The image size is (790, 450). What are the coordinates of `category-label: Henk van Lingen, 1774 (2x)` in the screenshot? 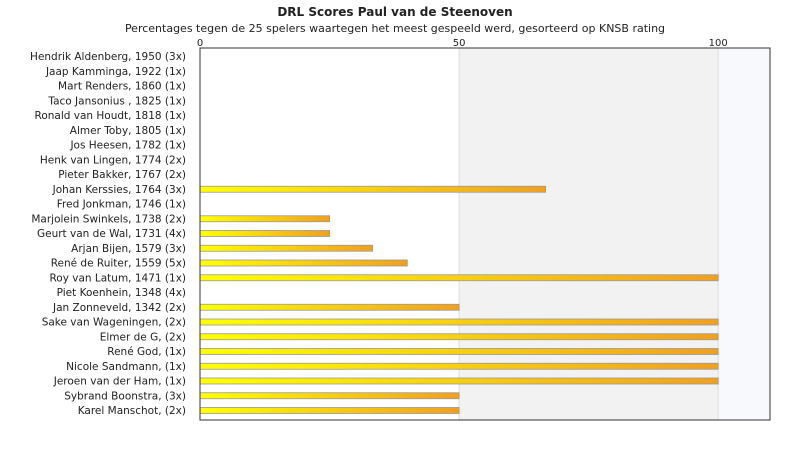 It's located at (113, 160).